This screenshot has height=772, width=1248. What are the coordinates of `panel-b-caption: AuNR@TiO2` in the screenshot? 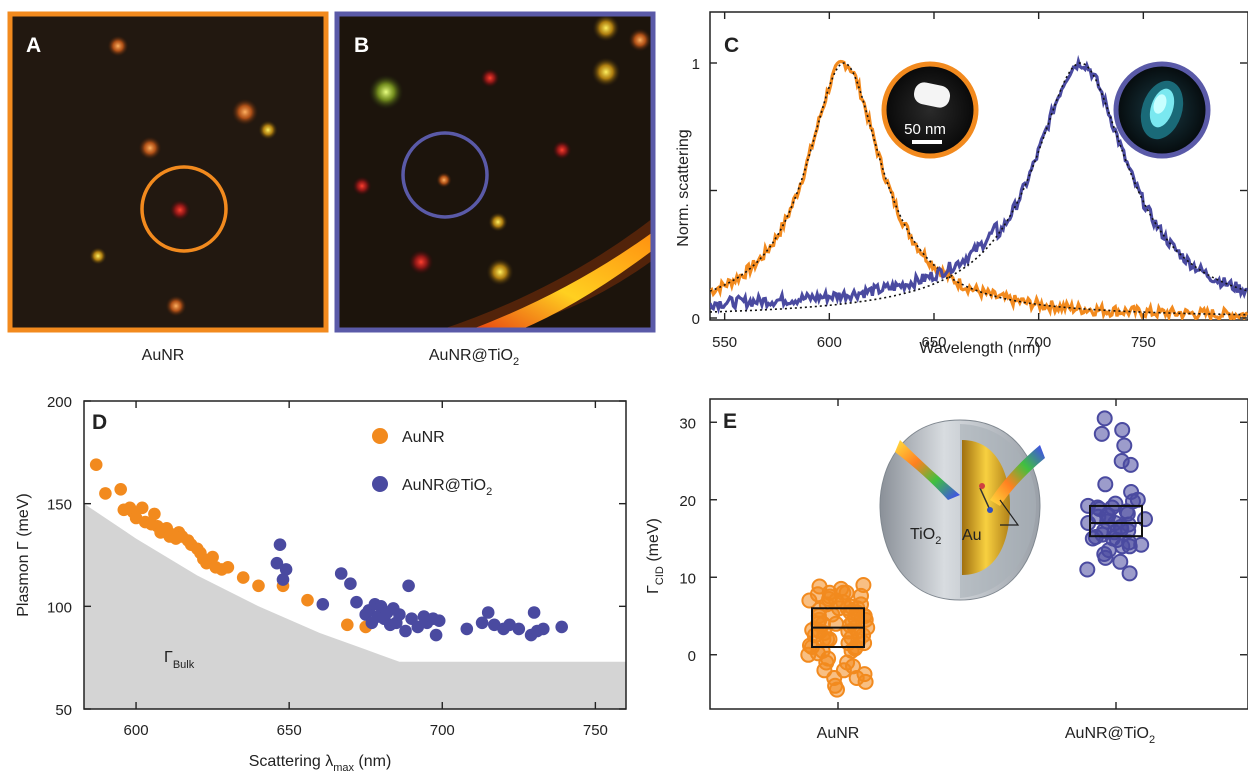 It's located at (474, 357).